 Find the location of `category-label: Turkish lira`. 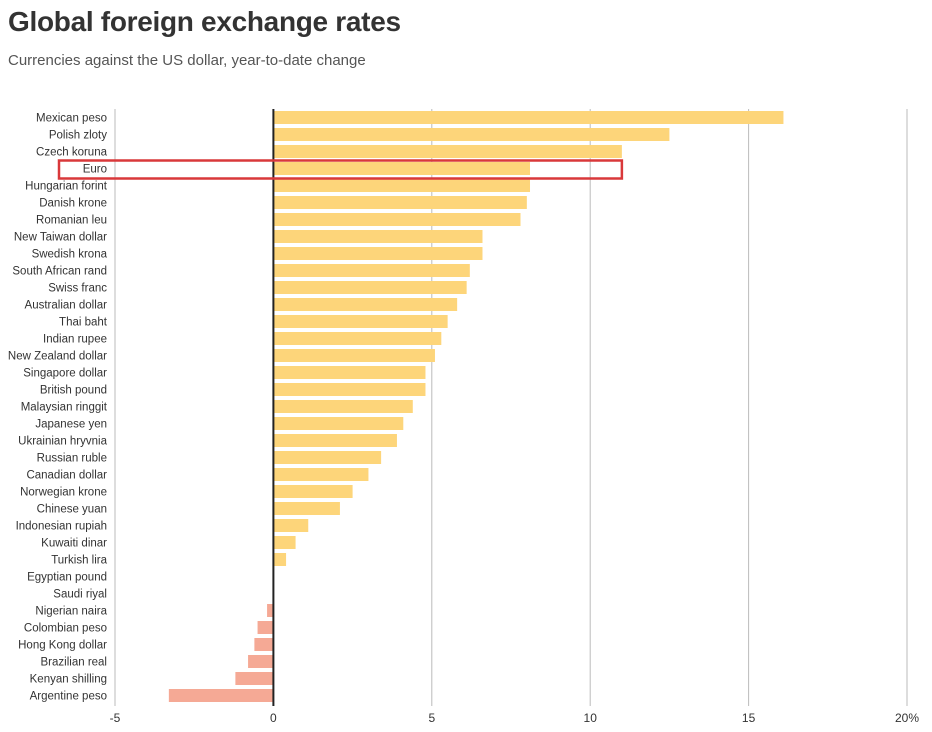

category-label: Turkish lira is located at coordinates (79, 561).